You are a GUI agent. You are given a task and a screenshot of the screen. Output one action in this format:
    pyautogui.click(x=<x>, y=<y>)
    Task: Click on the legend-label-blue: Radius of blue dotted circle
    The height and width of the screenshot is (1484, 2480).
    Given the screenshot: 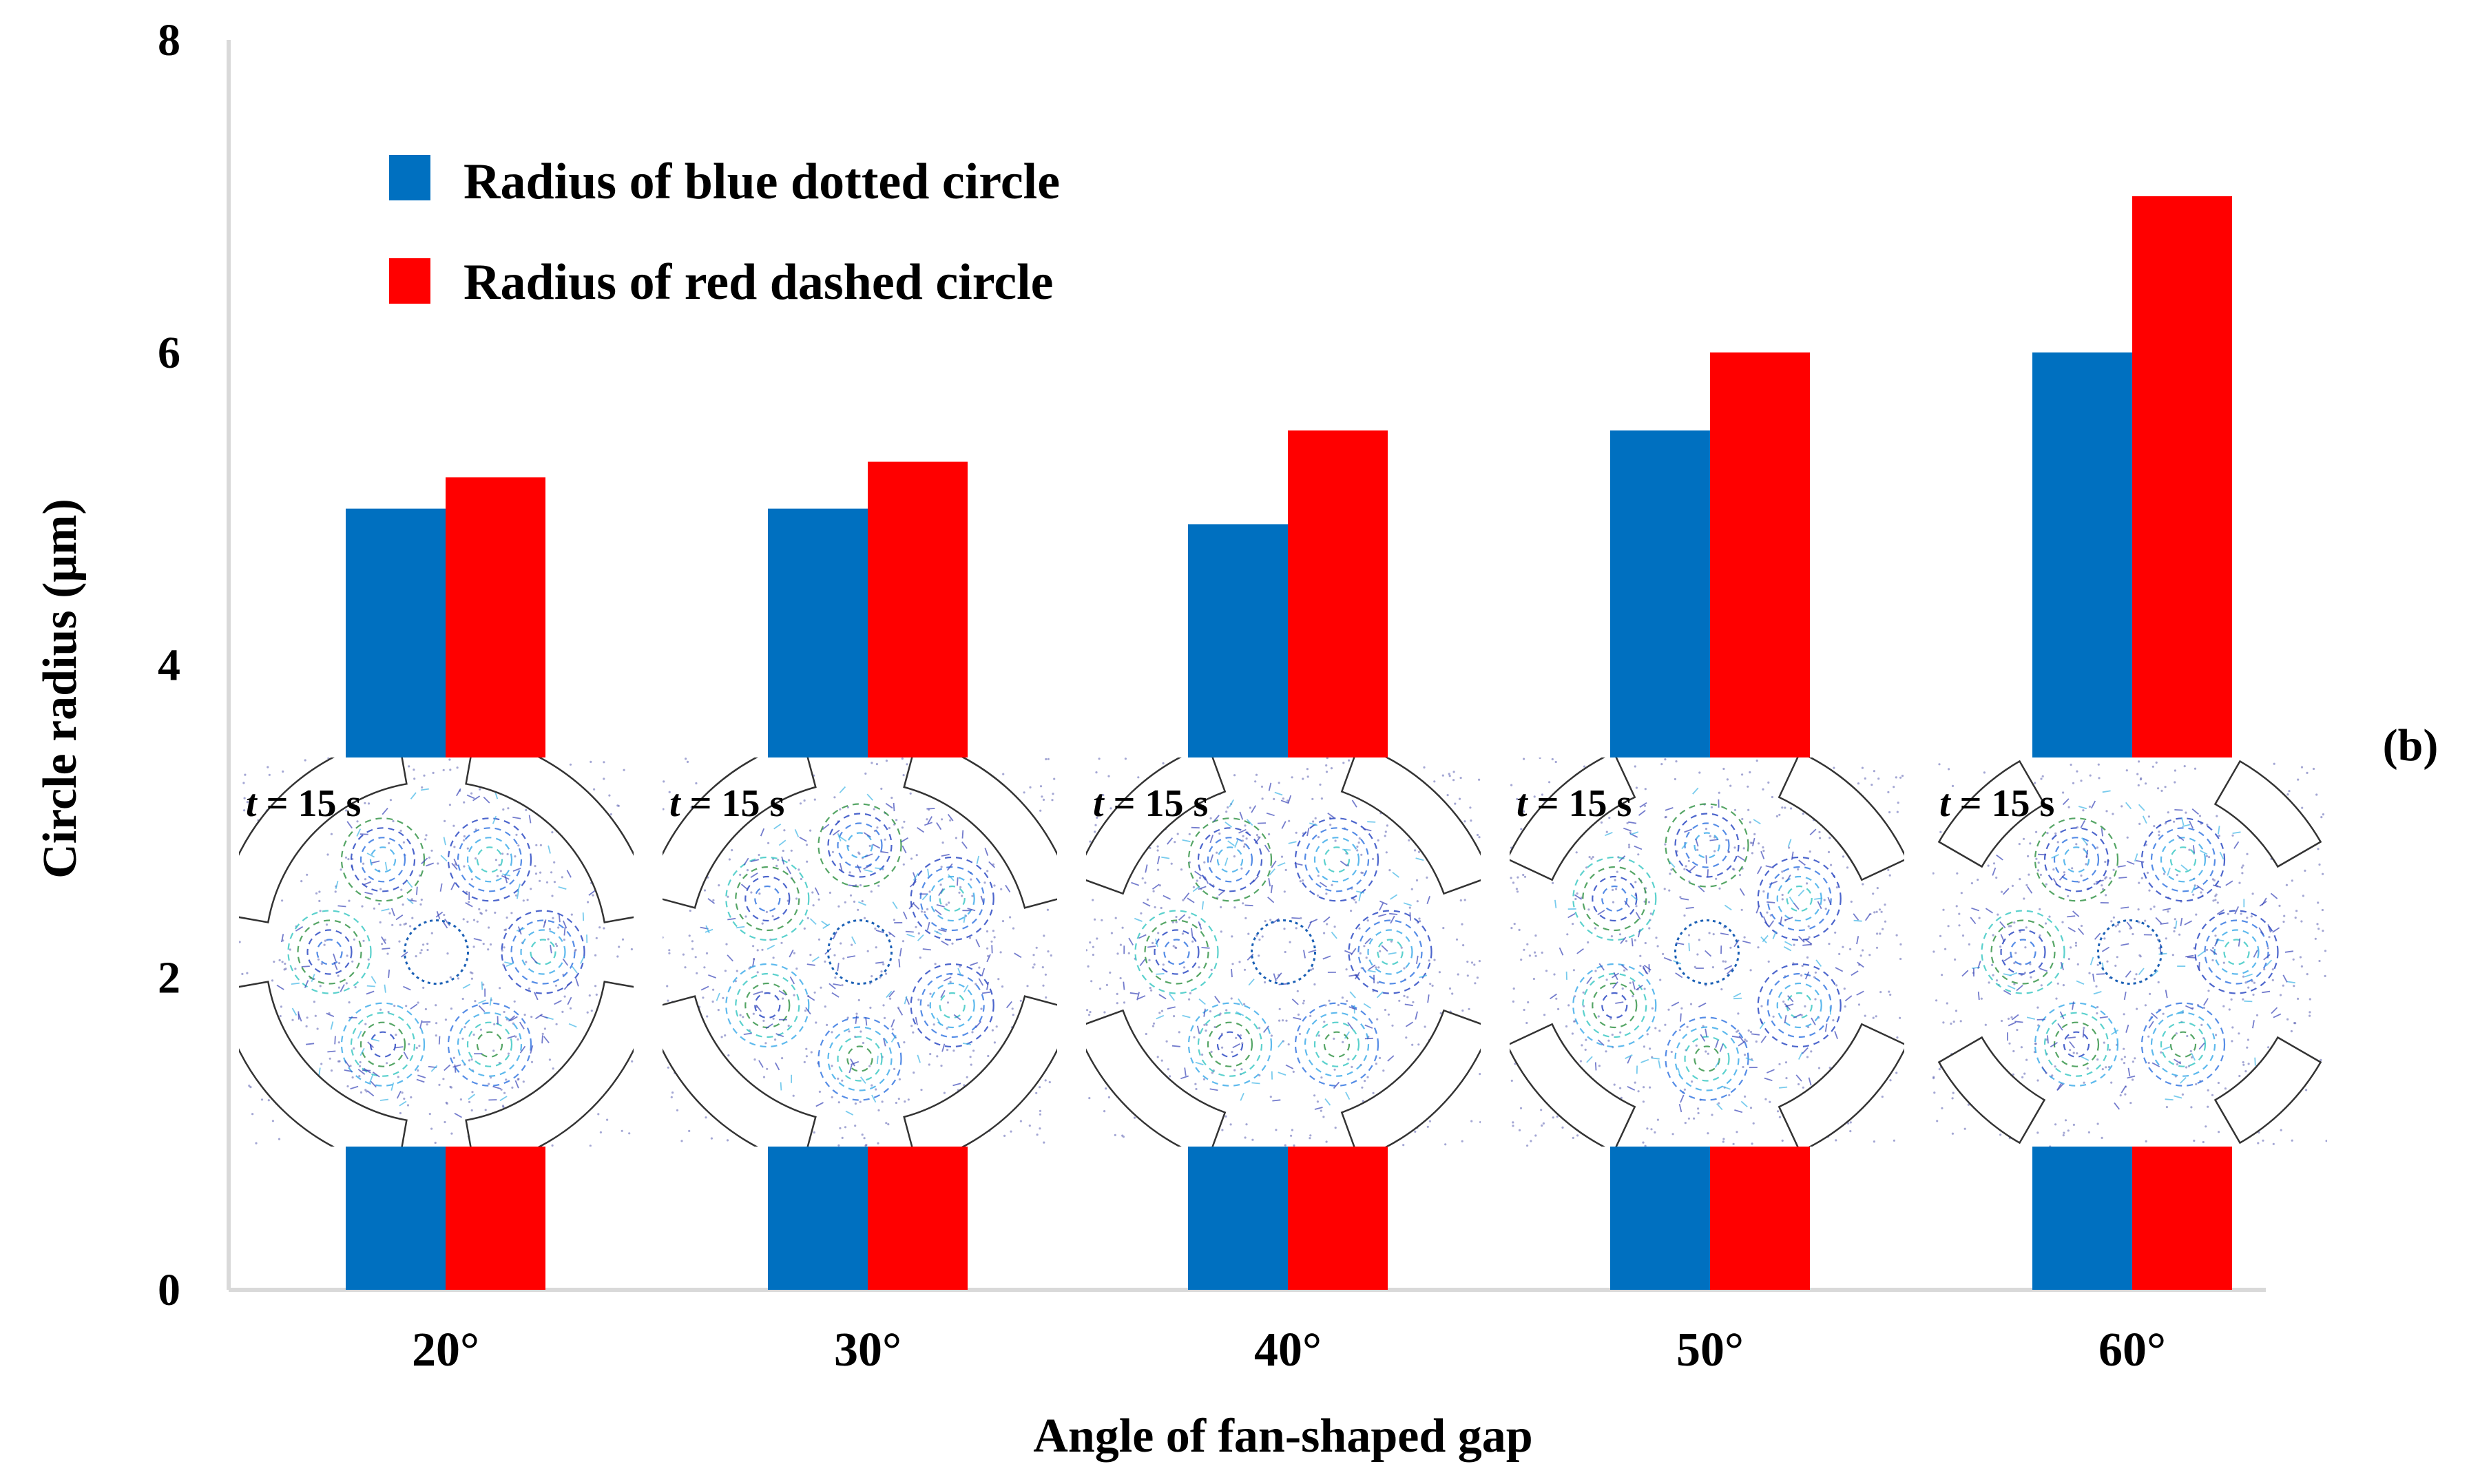 What is the action you would take?
    pyautogui.click(x=761, y=182)
    